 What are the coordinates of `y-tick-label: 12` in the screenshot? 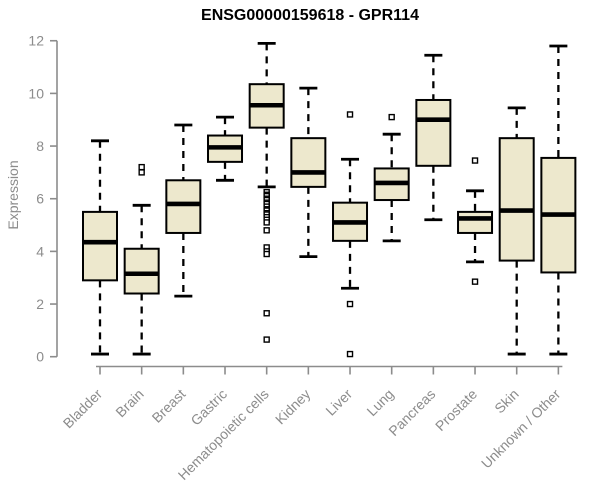 It's located at (36, 41).